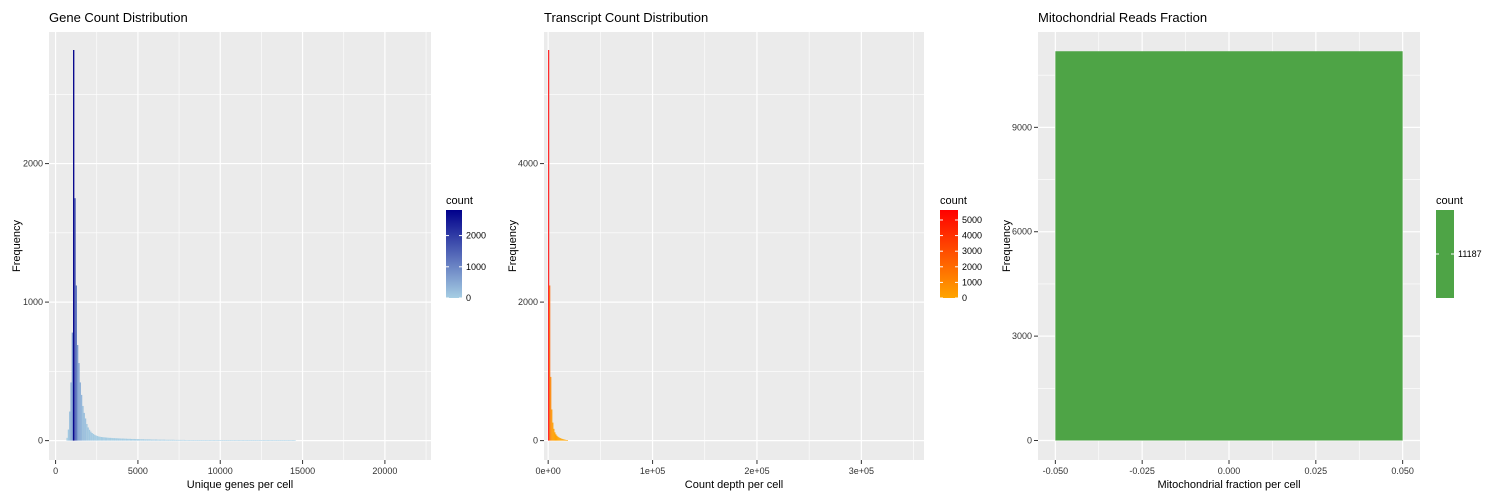  What do you see at coordinates (861, 471) in the screenshot?
I see `x-tick-label: 3e+05` at bounding box center [861, 471].